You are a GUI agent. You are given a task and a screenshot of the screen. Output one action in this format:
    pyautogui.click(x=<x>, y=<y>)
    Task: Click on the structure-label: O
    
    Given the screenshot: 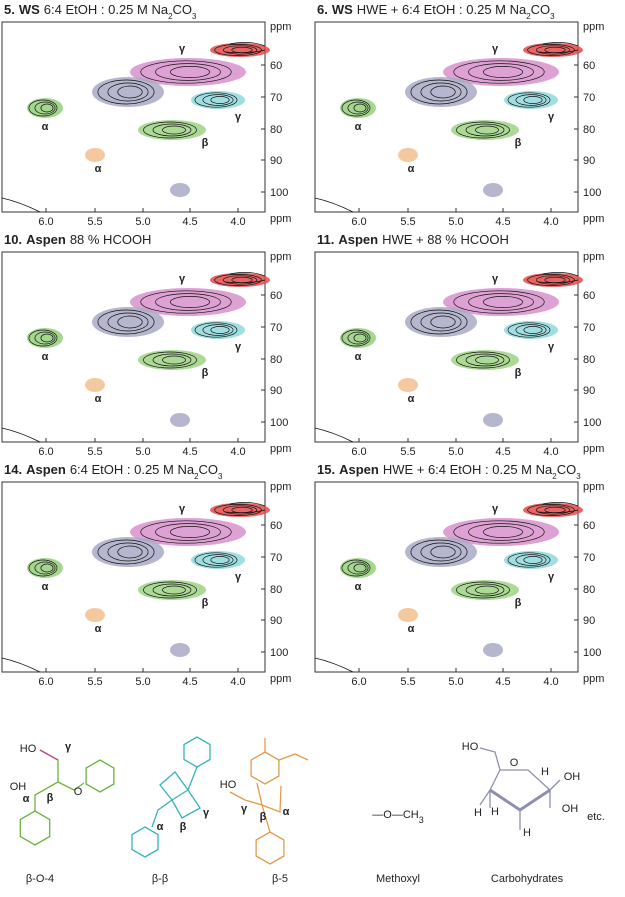 What is the action you would take?
    pyautogui.click(x=78, y=792)
    